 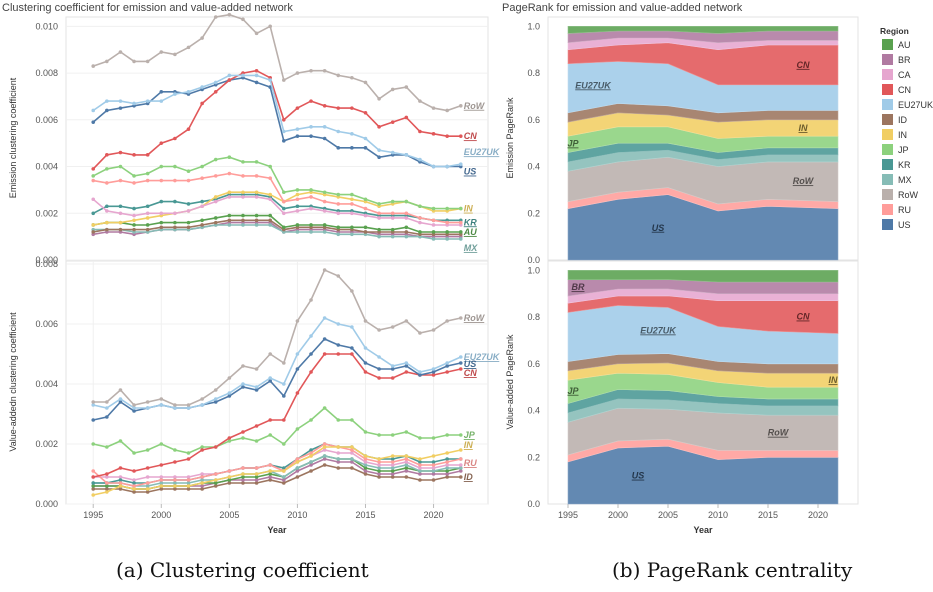 I want to click on series-CA, so click(x=277, y=211).